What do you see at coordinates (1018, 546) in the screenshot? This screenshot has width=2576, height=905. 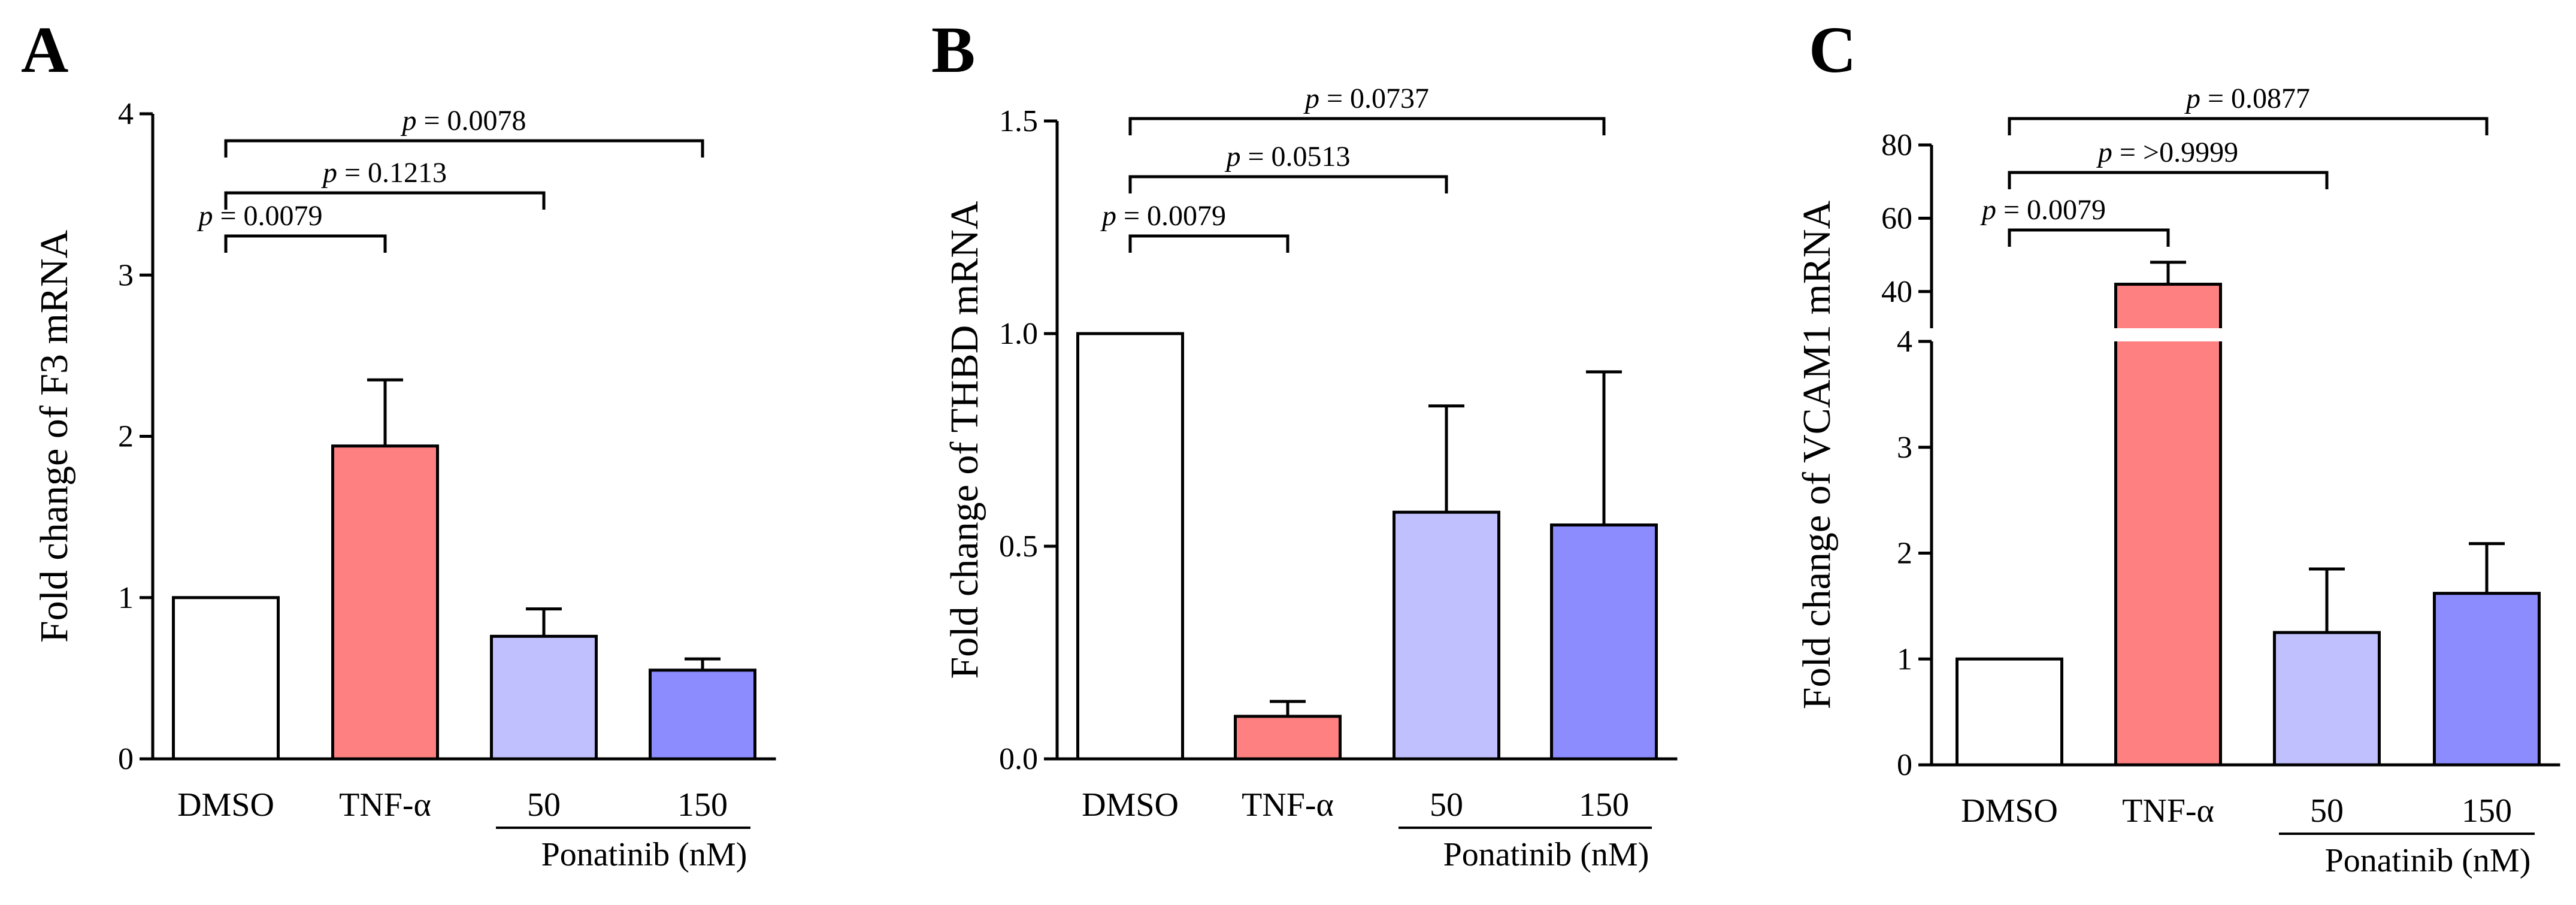 I see `y-tick-label: 0.5` at bounding box center [1018, 546].